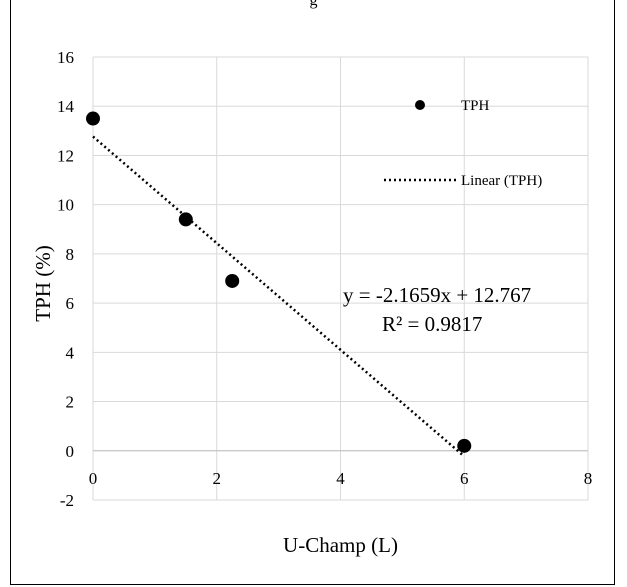 This screenshot has width=627, height=587. What do you see at coordinates (70, 254) in the screenshot?
I see `y-tick-label: 8` at bounding box center [70, 254].